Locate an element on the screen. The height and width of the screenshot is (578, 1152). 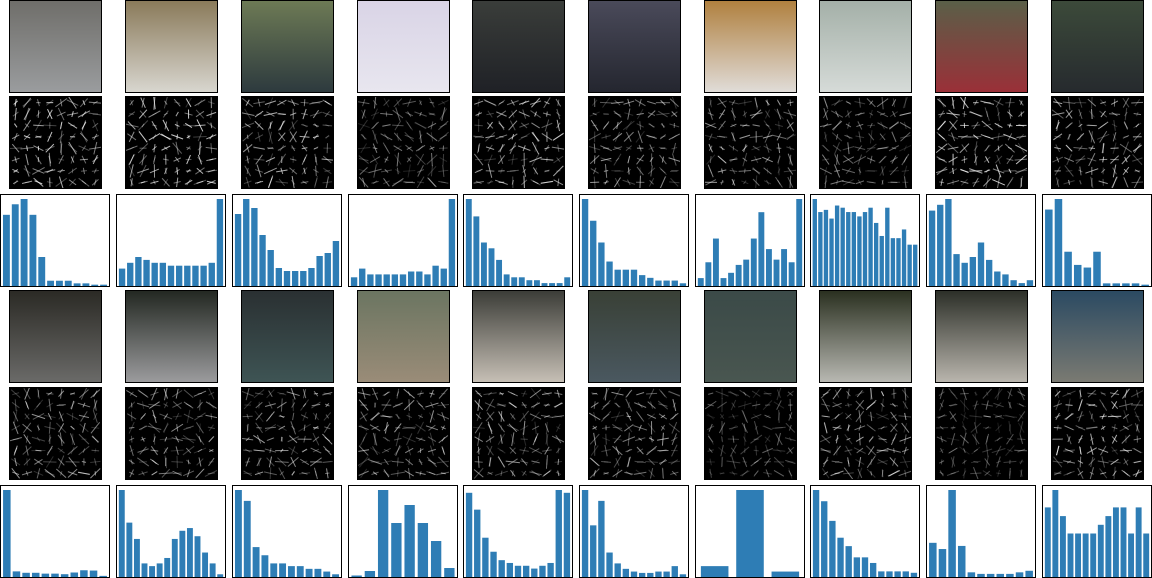
car-color-histogram is located at coordinates (750, 240).